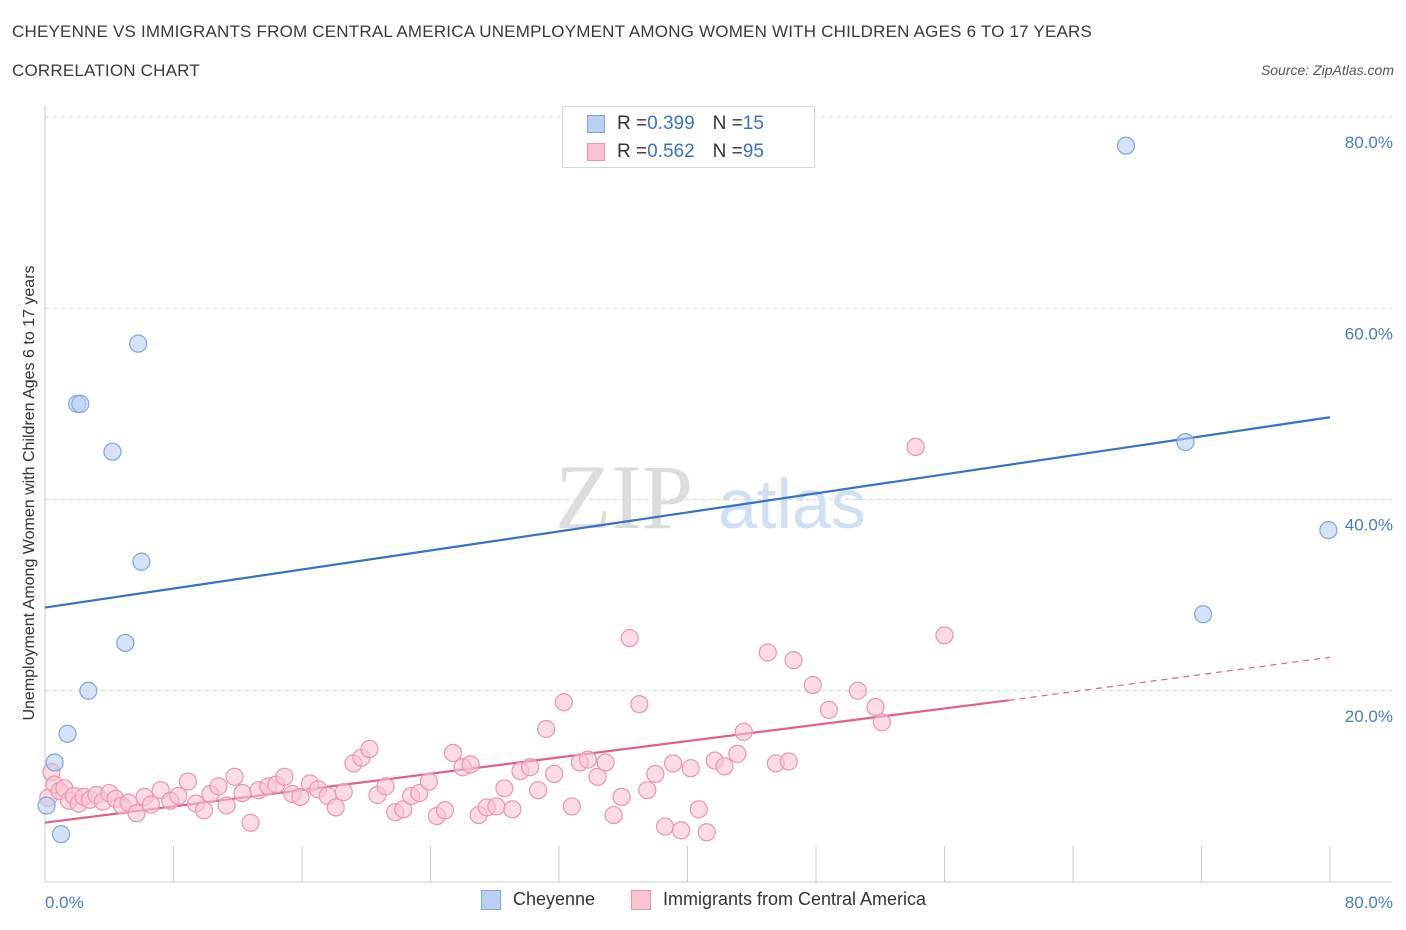 The image size is (1406, 930). I want to click on bottom-legend-label: Cheyenne, so click(554, 899).